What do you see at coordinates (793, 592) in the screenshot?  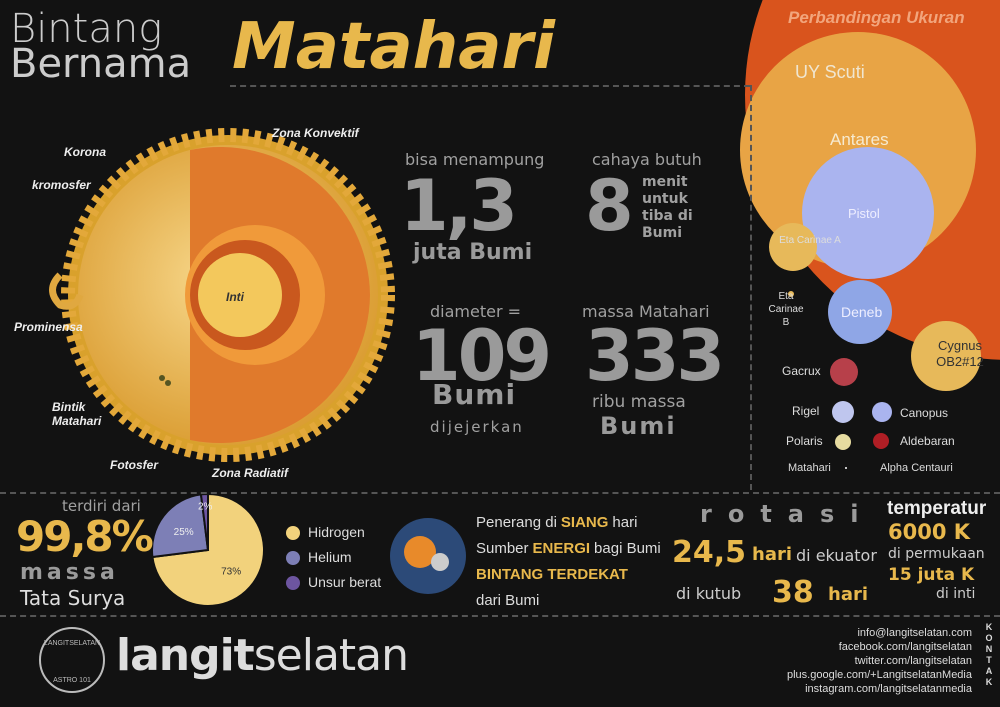 I see `rotation-value: 38` at bounding box center [793, 592].